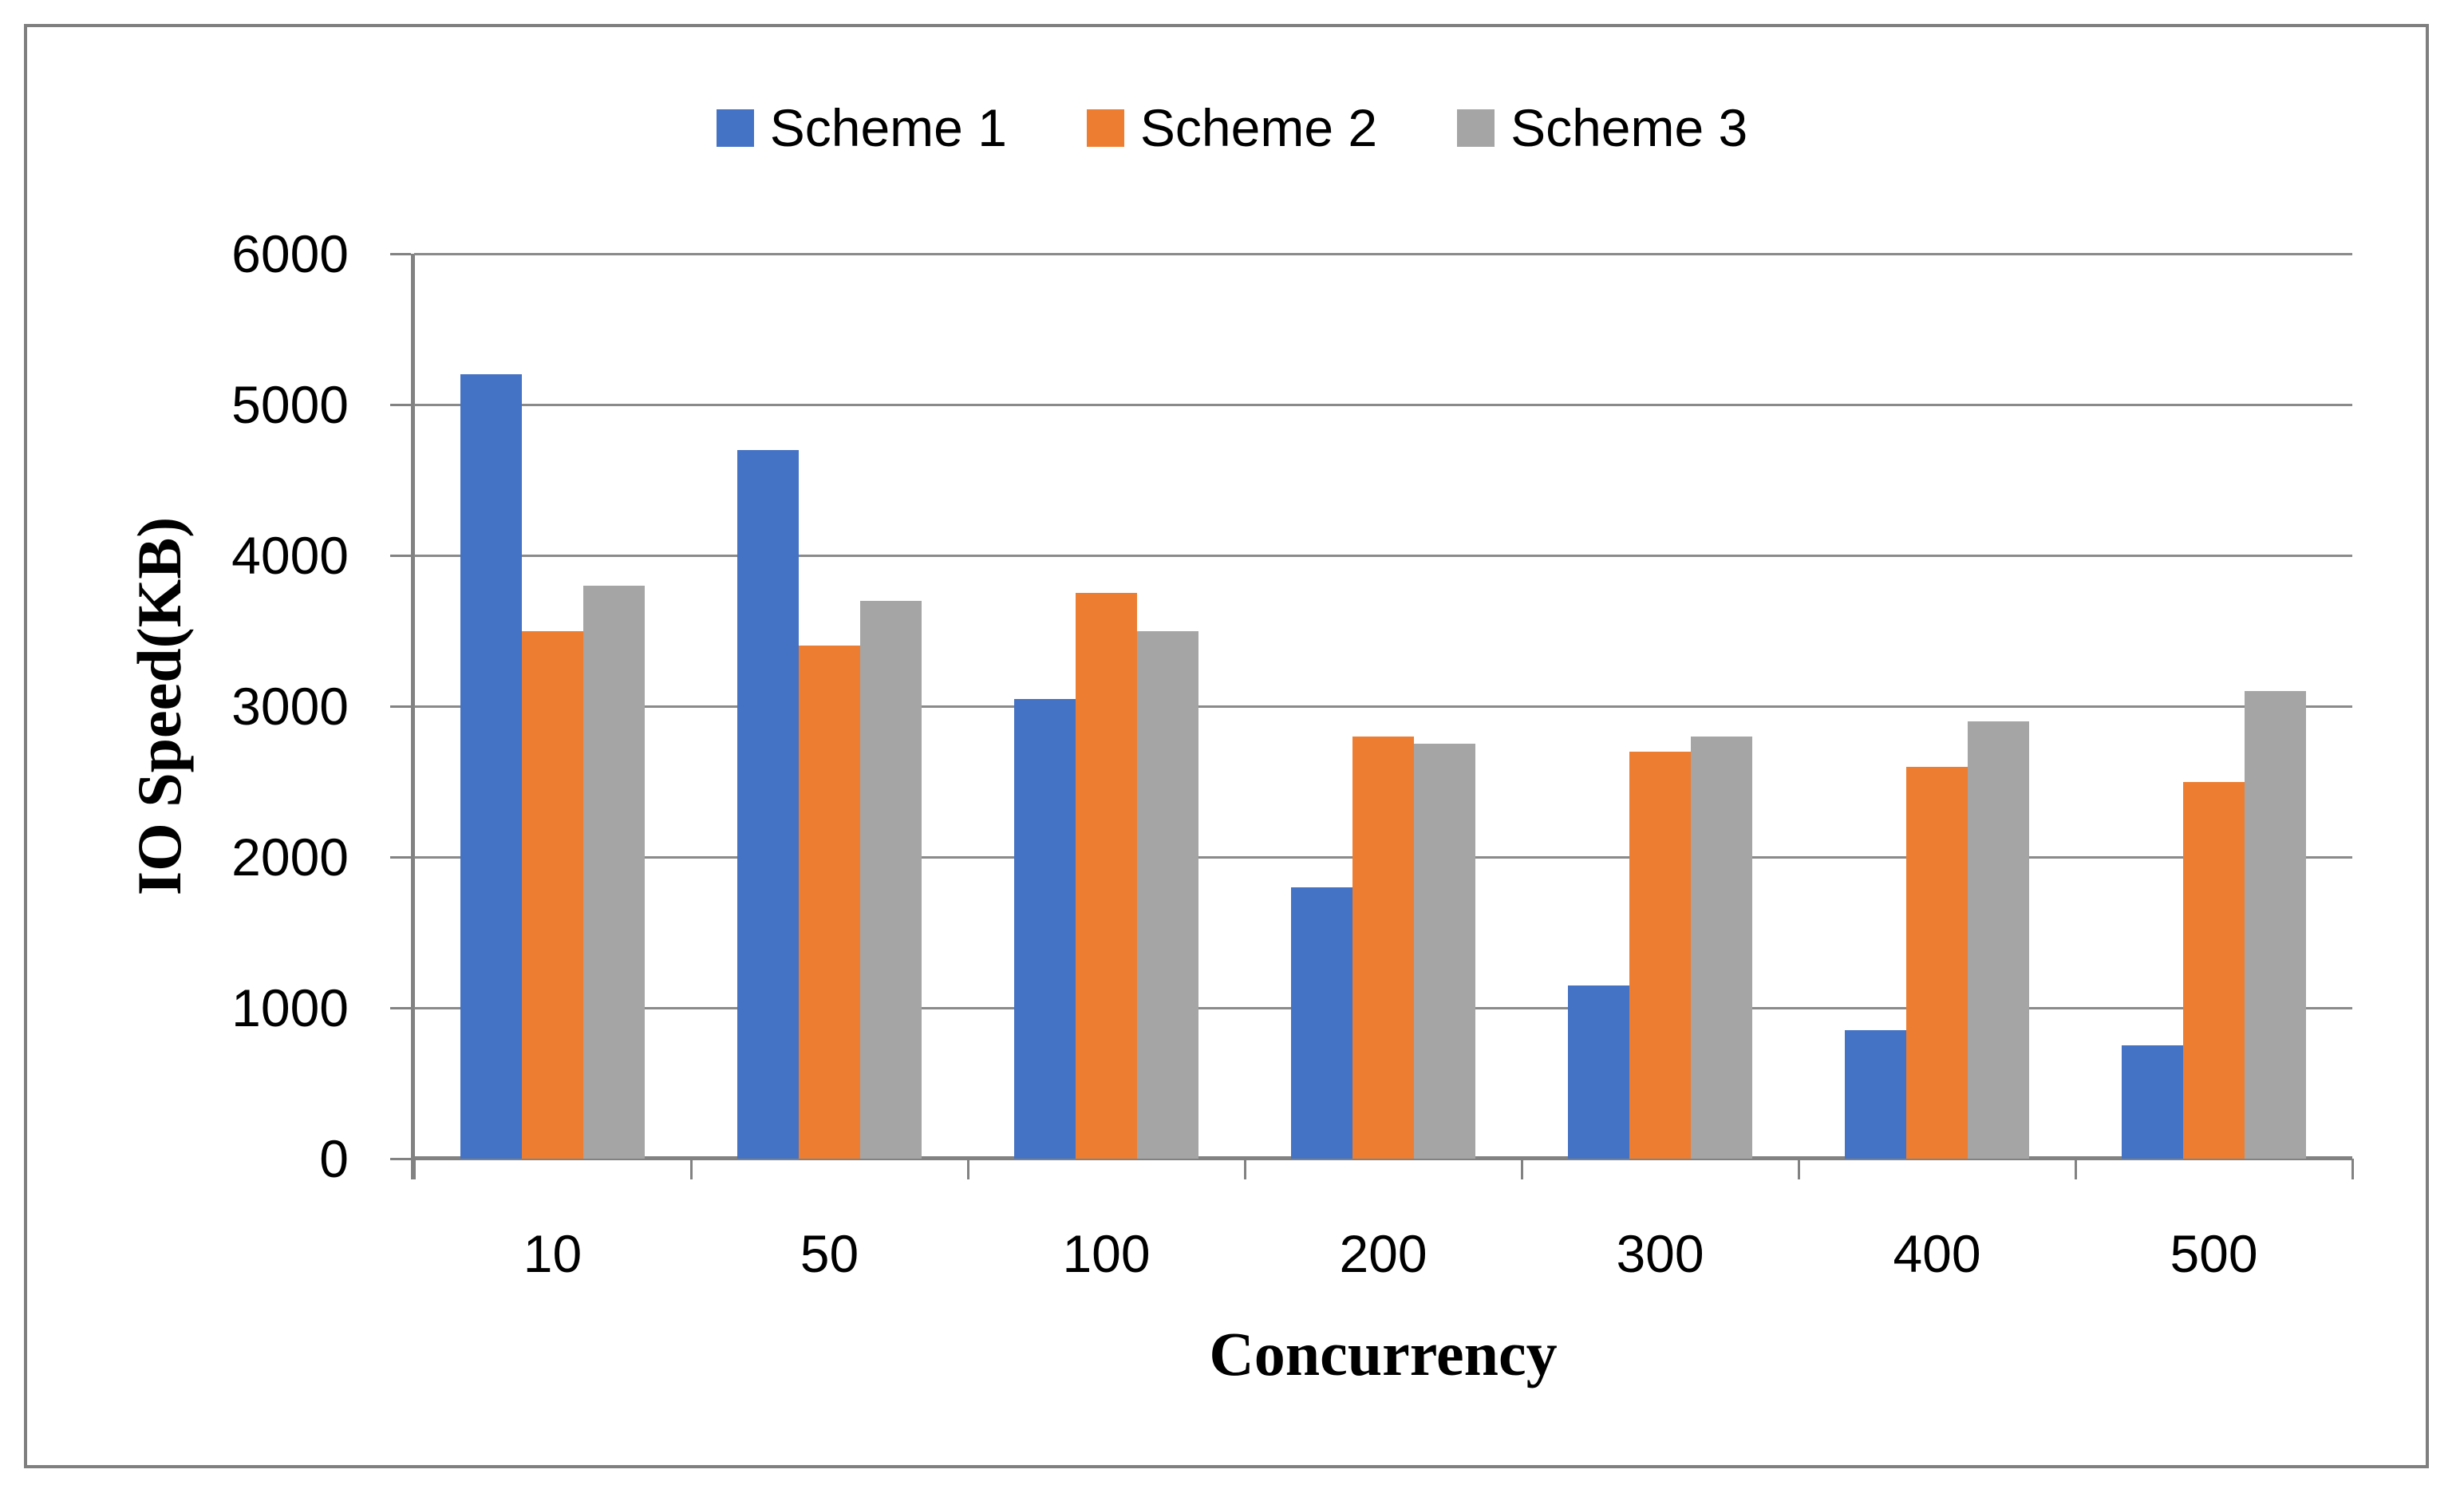  Describe the element at coordinates (1383, 947) in the screenshot. I see `bar-scheme-2-x200` at that location.